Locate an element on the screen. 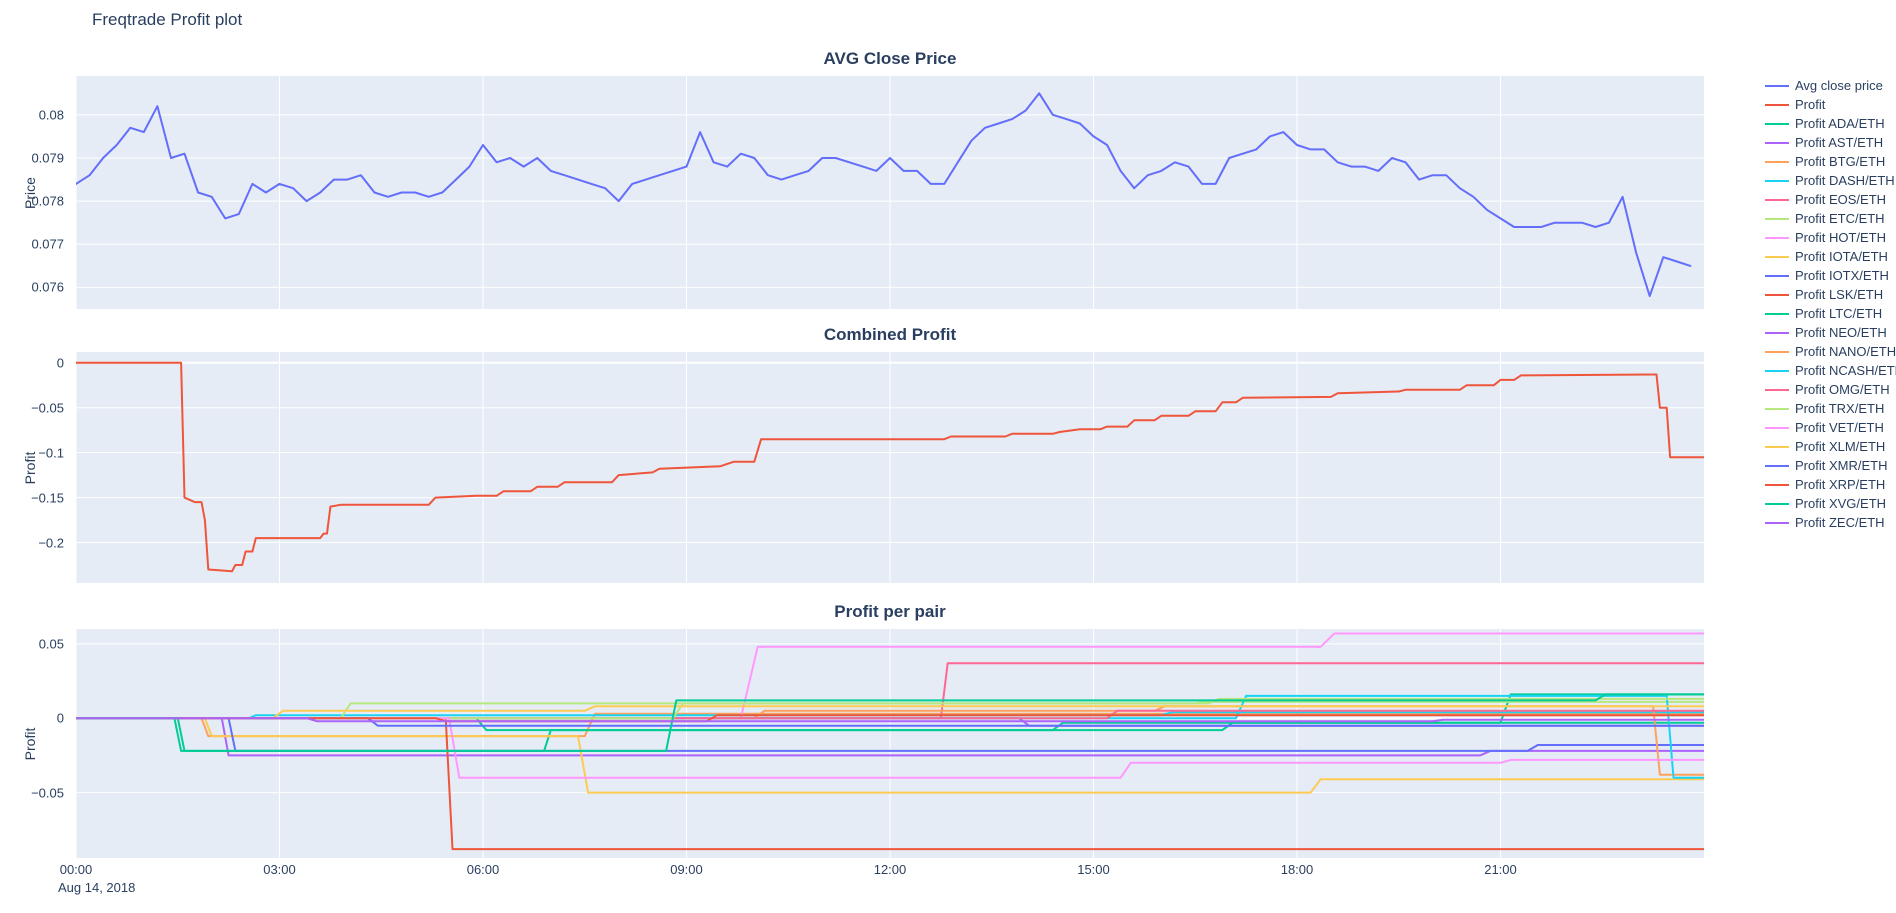 This screenshot has height=913, width=1896. legend-item: Profit NANO/ETH is located at coordinates (1830, 351).